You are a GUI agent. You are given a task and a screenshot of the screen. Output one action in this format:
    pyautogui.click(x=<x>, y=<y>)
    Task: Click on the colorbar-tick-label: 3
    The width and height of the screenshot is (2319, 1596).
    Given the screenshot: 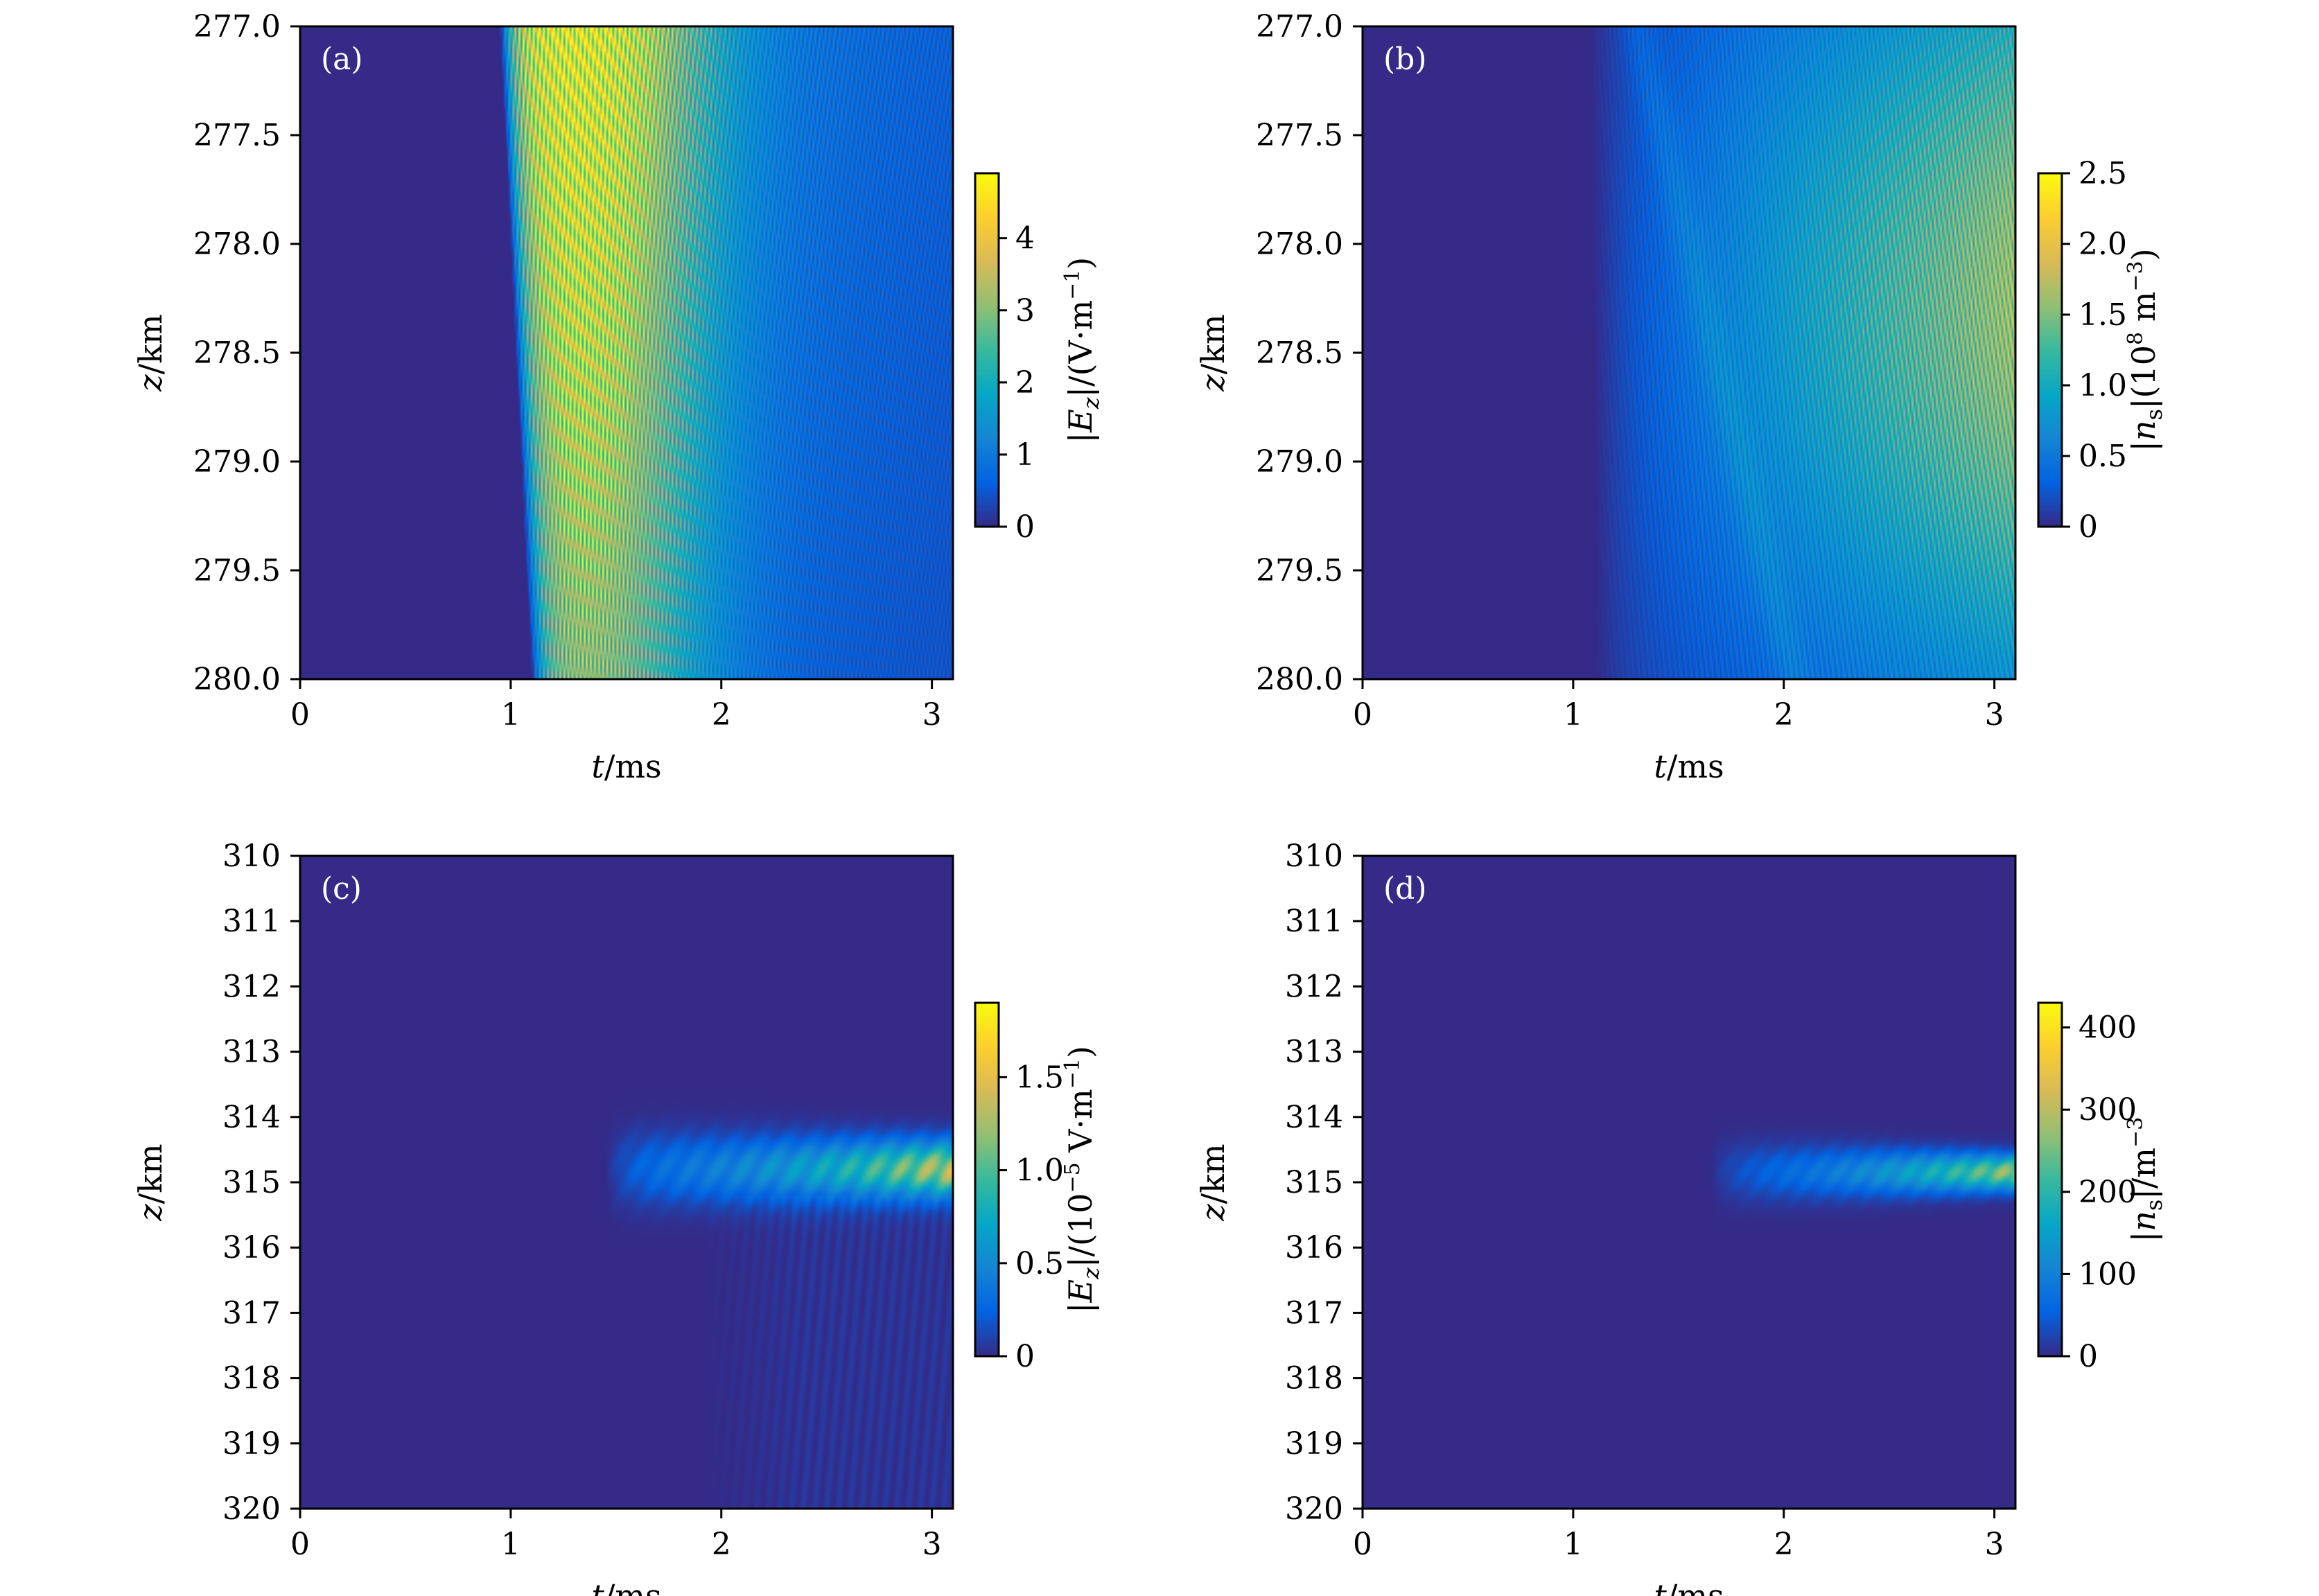 What is the action you would take?
    pyautogui.click(x=1025, y=310)
    